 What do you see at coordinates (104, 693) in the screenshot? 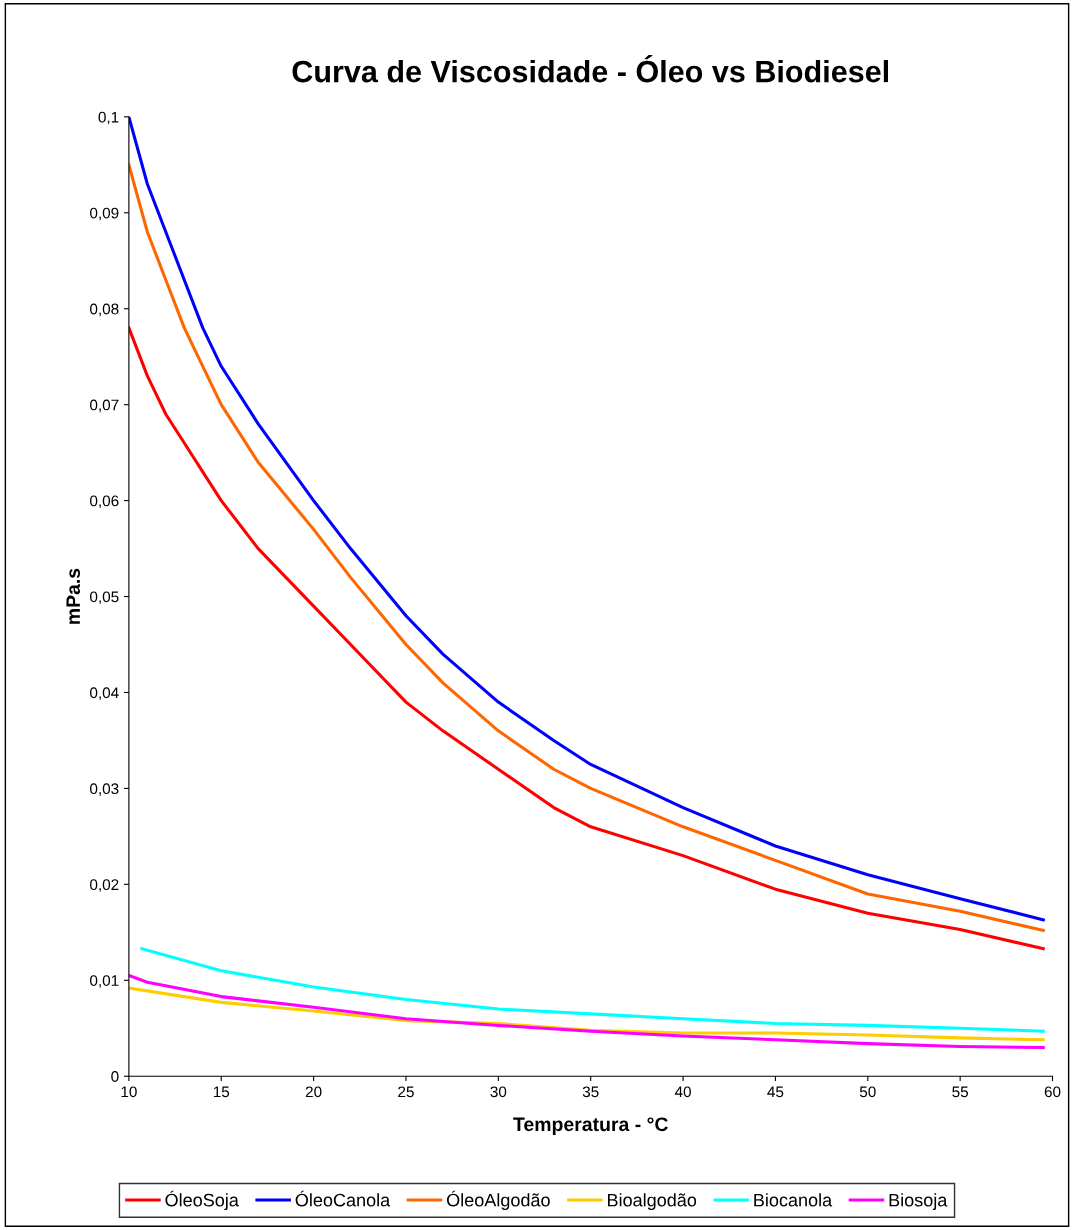
I see `y-tick-label: 0,04` at bounding box center [104, 693].